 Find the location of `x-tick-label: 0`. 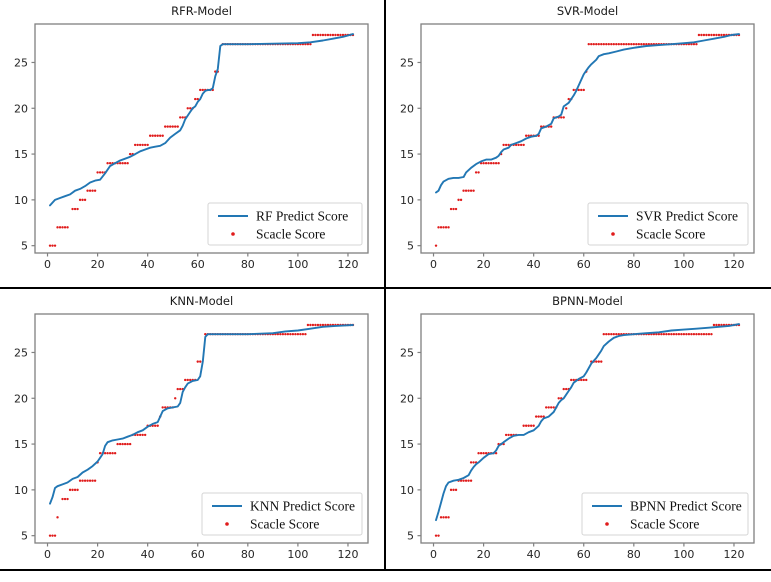

x-tick-label: 0 is located at coordinates (433, 264).